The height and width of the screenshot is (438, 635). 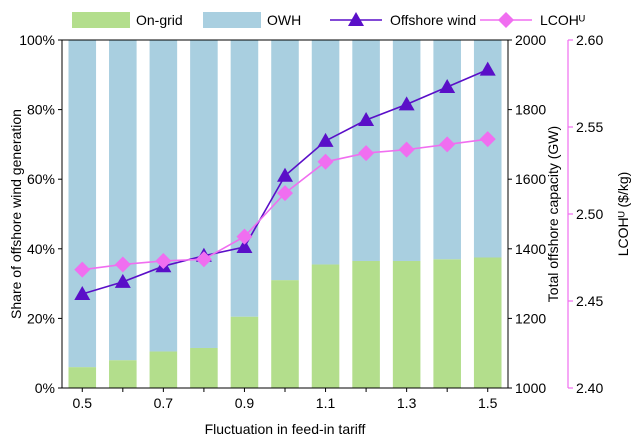 I want to click on right-tick-label: 1600, so click(x=530, y=179).